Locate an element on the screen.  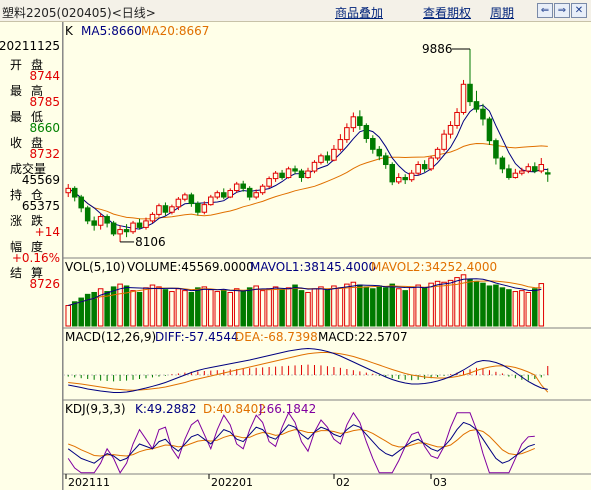
kdj-title: KDJ(9,3,3) is located at coordinates (95, 409).